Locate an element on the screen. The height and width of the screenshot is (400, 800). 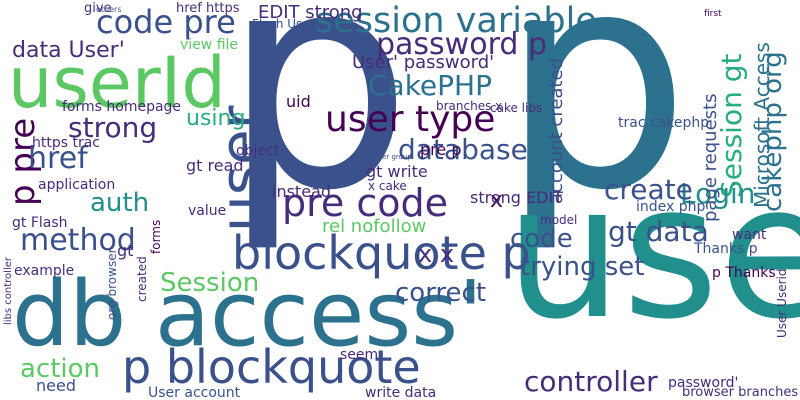
word: object is located at coordinates (258, 151).